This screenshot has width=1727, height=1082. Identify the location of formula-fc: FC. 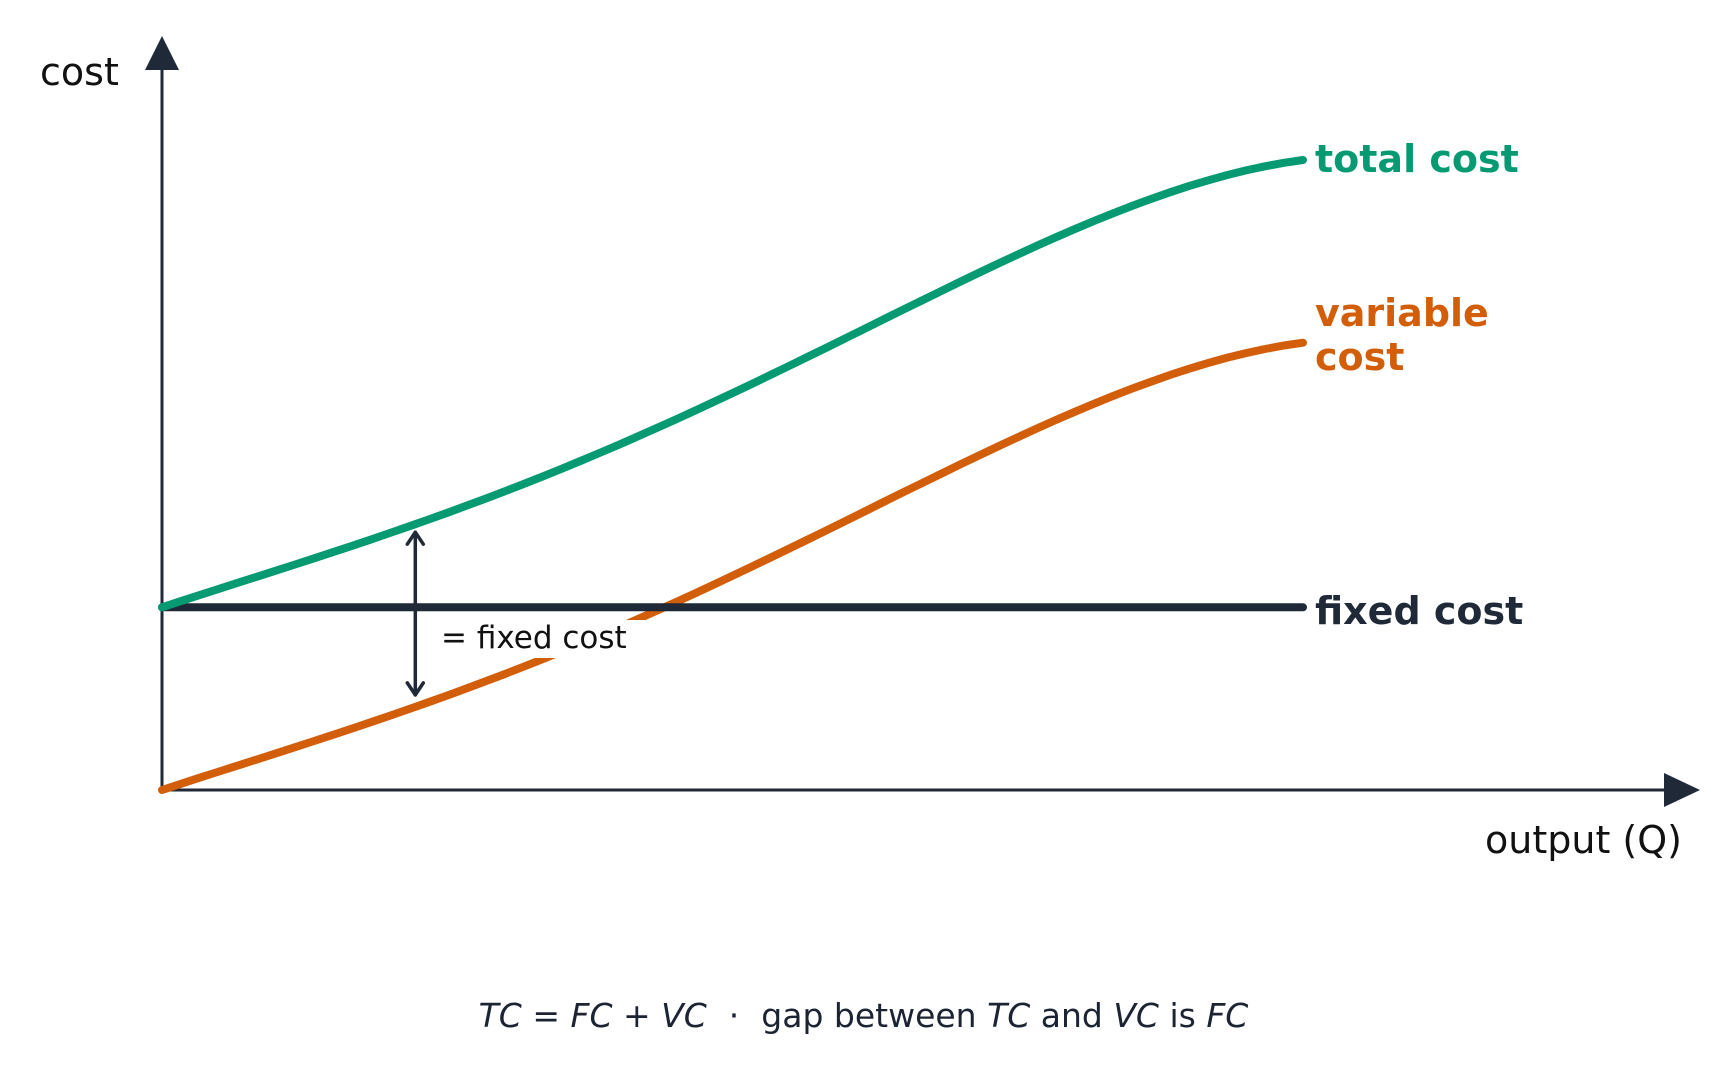
(591, 1015).